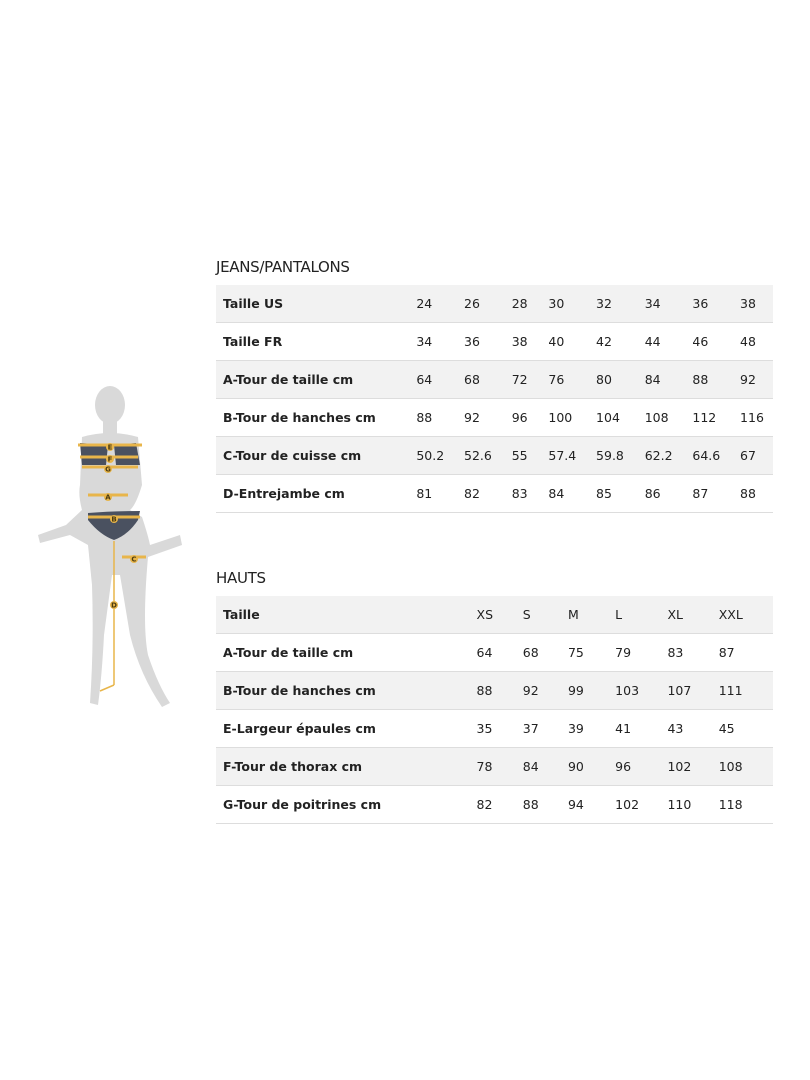 This screenshot has width=810, height=1080. I want to click on row-label: F-Tour de thorax cm, so click(346, 766).